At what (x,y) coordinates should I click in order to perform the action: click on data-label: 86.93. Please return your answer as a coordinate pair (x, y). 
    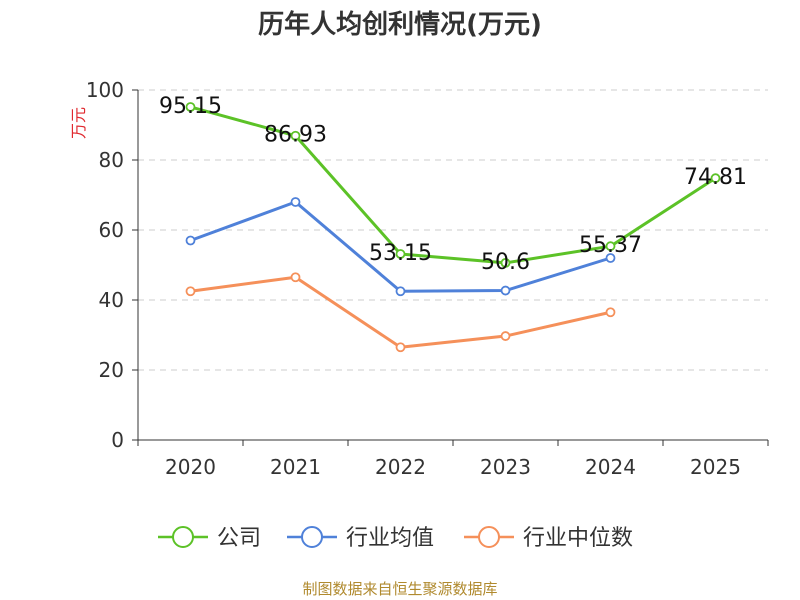
    Looking at the image, I should click on (295, 135).